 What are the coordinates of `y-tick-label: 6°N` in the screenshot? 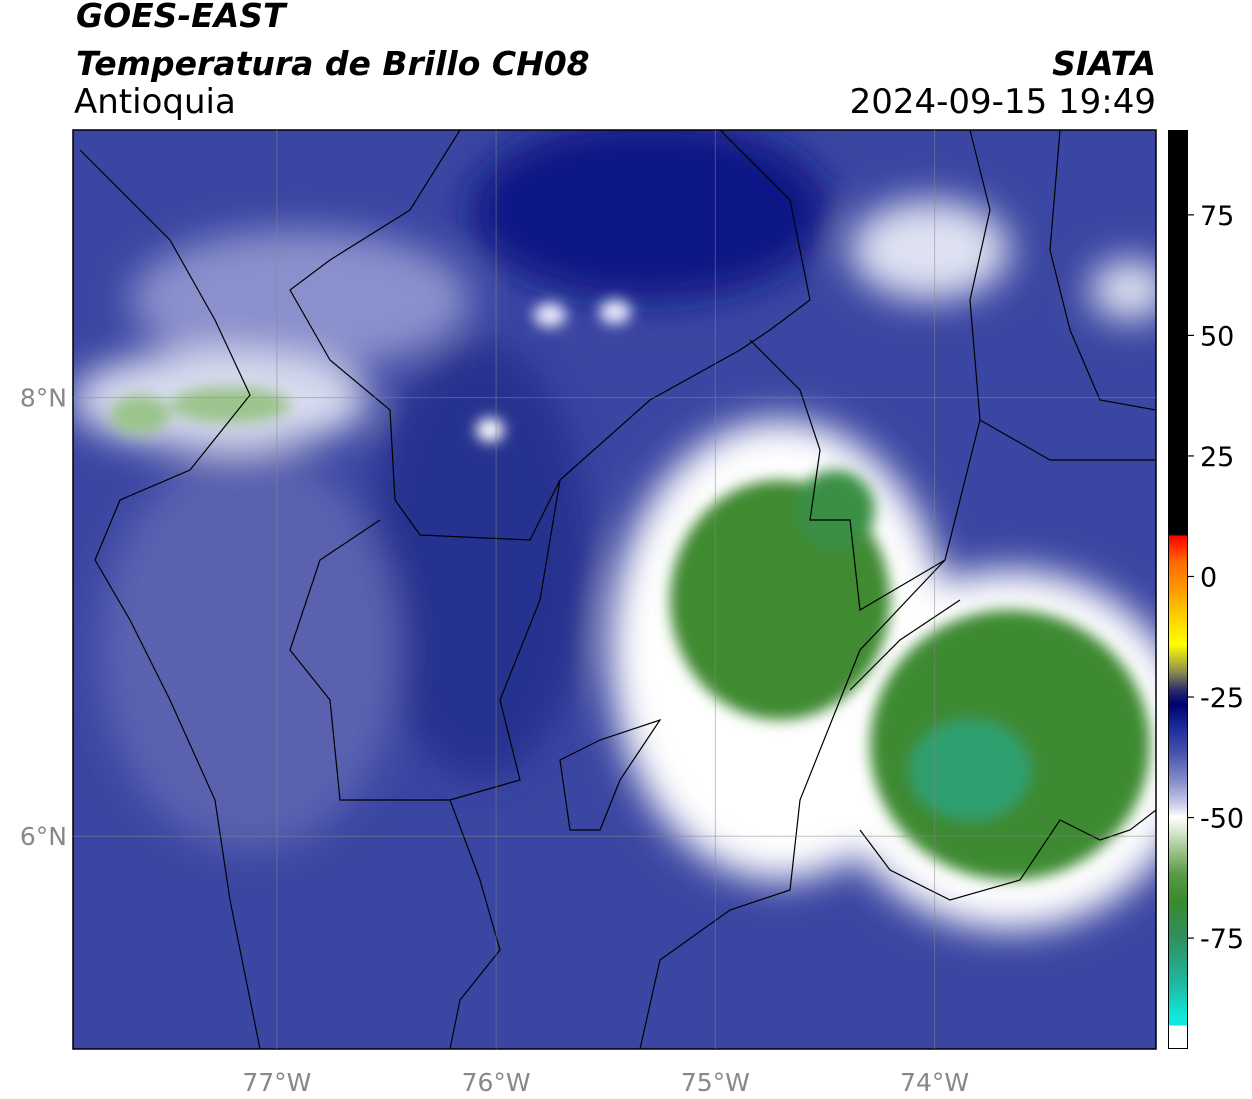 It's located at (43, 836).